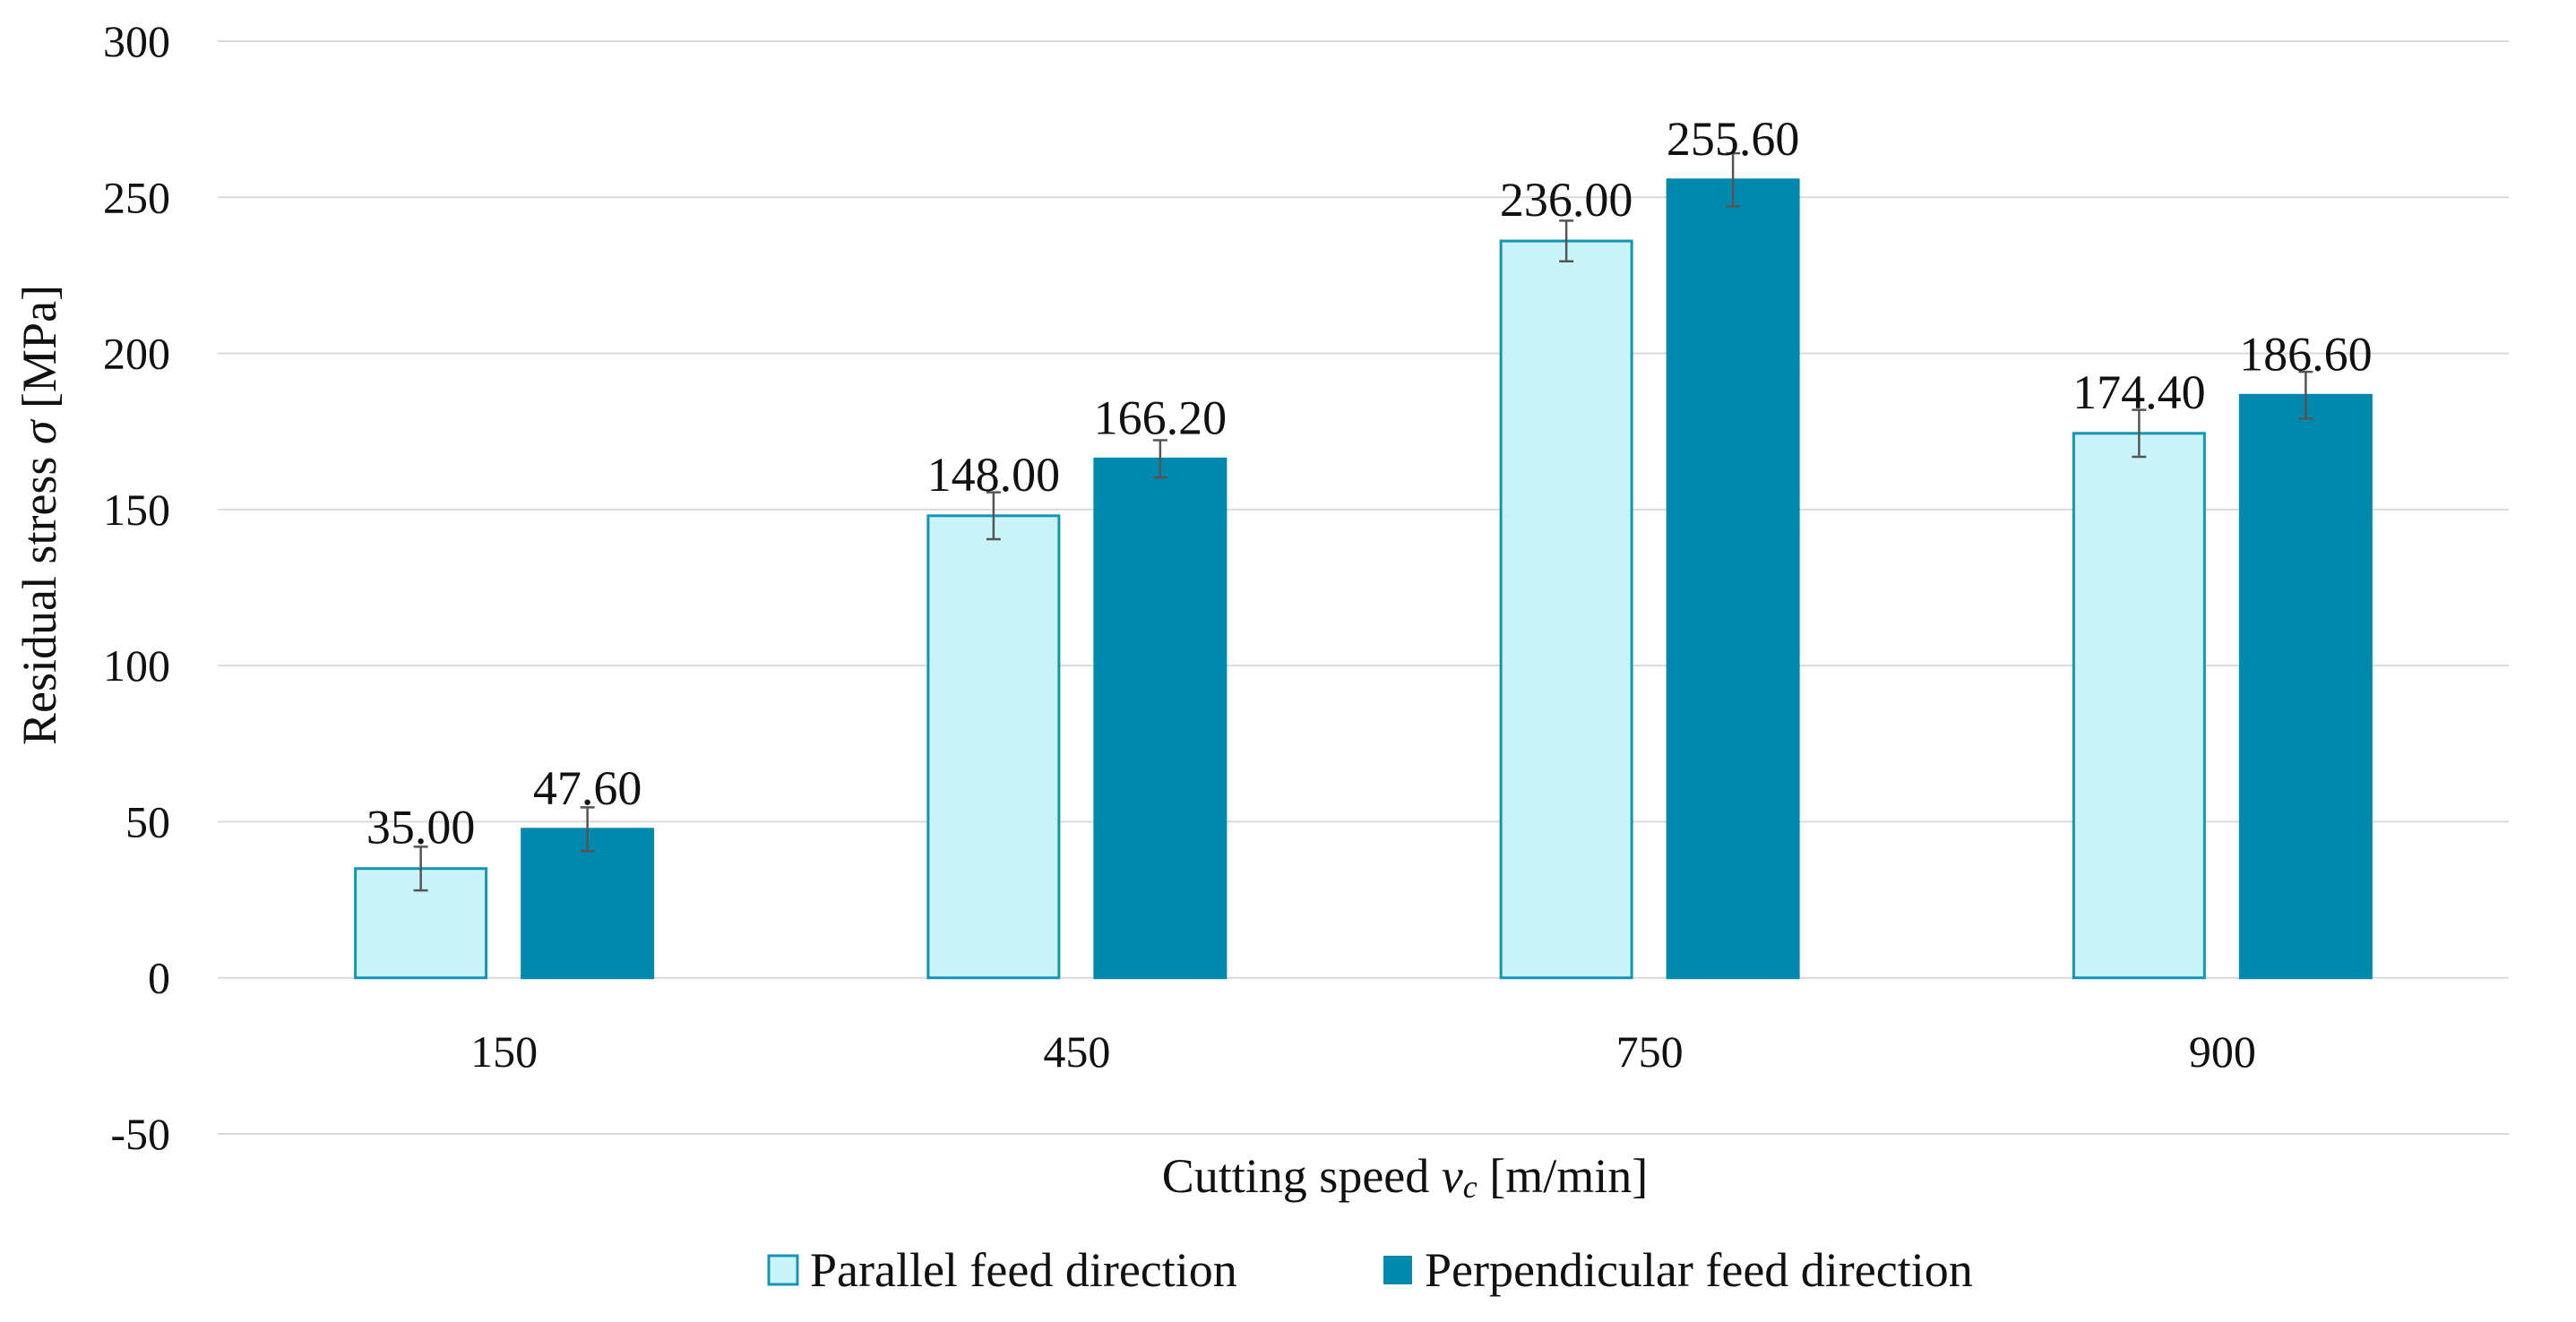 Image resolution: width=2576 pixels, height=1322 pixels. Describe the element at coordinates (136, 510) in the screenshot. I see `y-tick-label: 150` at that location.